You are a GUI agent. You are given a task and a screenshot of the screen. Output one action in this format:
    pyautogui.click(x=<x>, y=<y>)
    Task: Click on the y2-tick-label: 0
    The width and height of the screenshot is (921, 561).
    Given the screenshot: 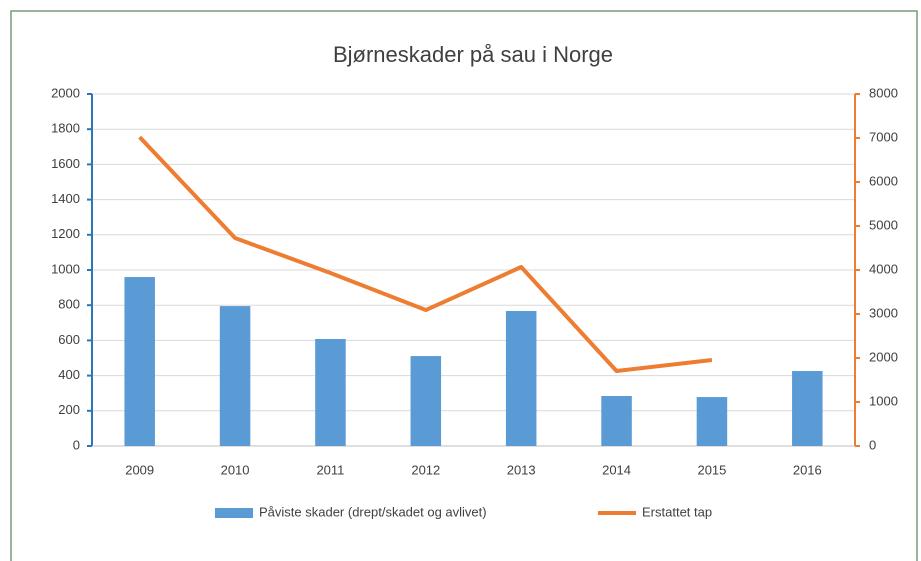 What is the action you would take?
    pyautogui.click(x=872, y=444)
    